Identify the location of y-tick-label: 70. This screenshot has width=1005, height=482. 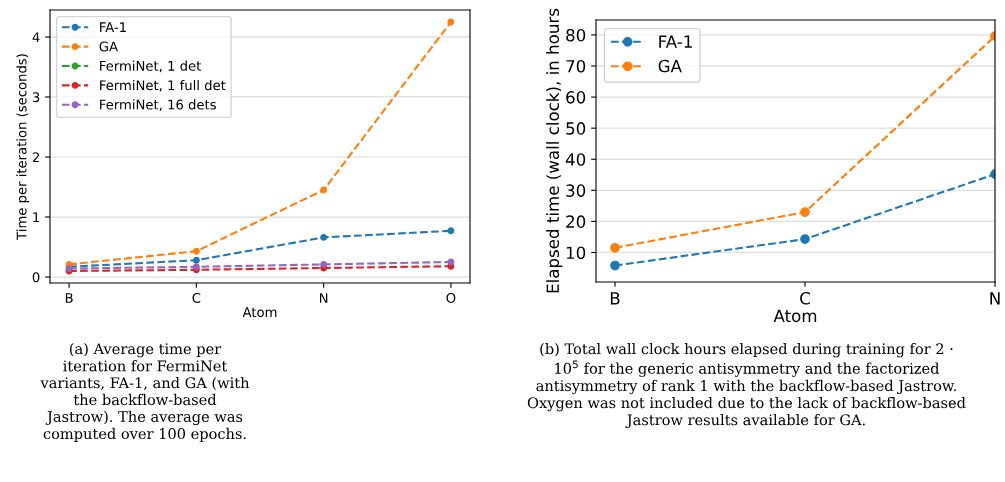
(576, 66).